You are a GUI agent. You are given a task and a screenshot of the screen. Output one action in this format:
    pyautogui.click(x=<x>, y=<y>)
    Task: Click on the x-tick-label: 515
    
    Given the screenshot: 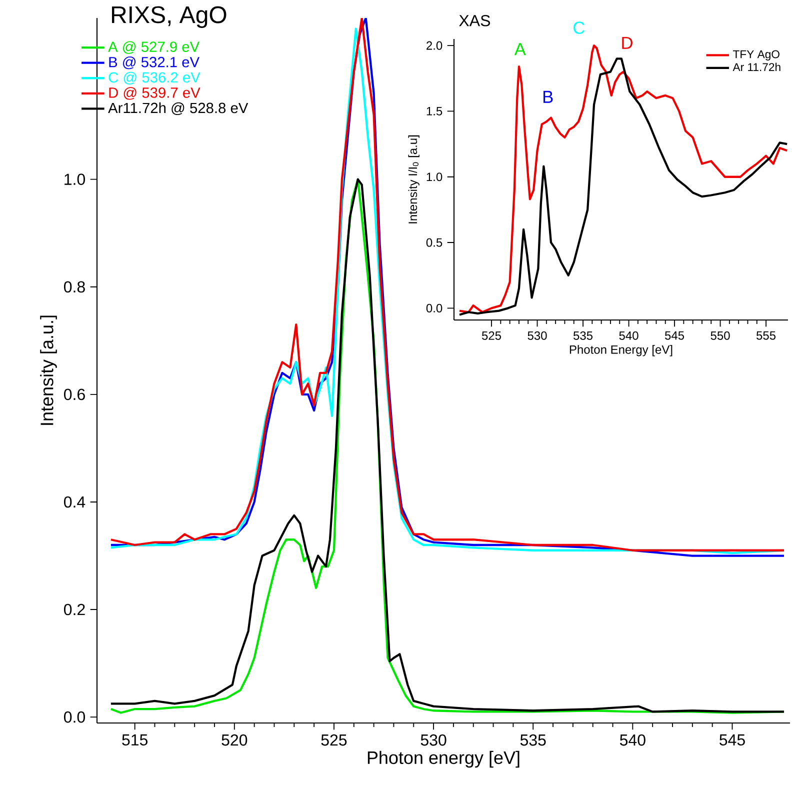 What is the action you would take?
    pyautogui.click(x=135, y=740)
    